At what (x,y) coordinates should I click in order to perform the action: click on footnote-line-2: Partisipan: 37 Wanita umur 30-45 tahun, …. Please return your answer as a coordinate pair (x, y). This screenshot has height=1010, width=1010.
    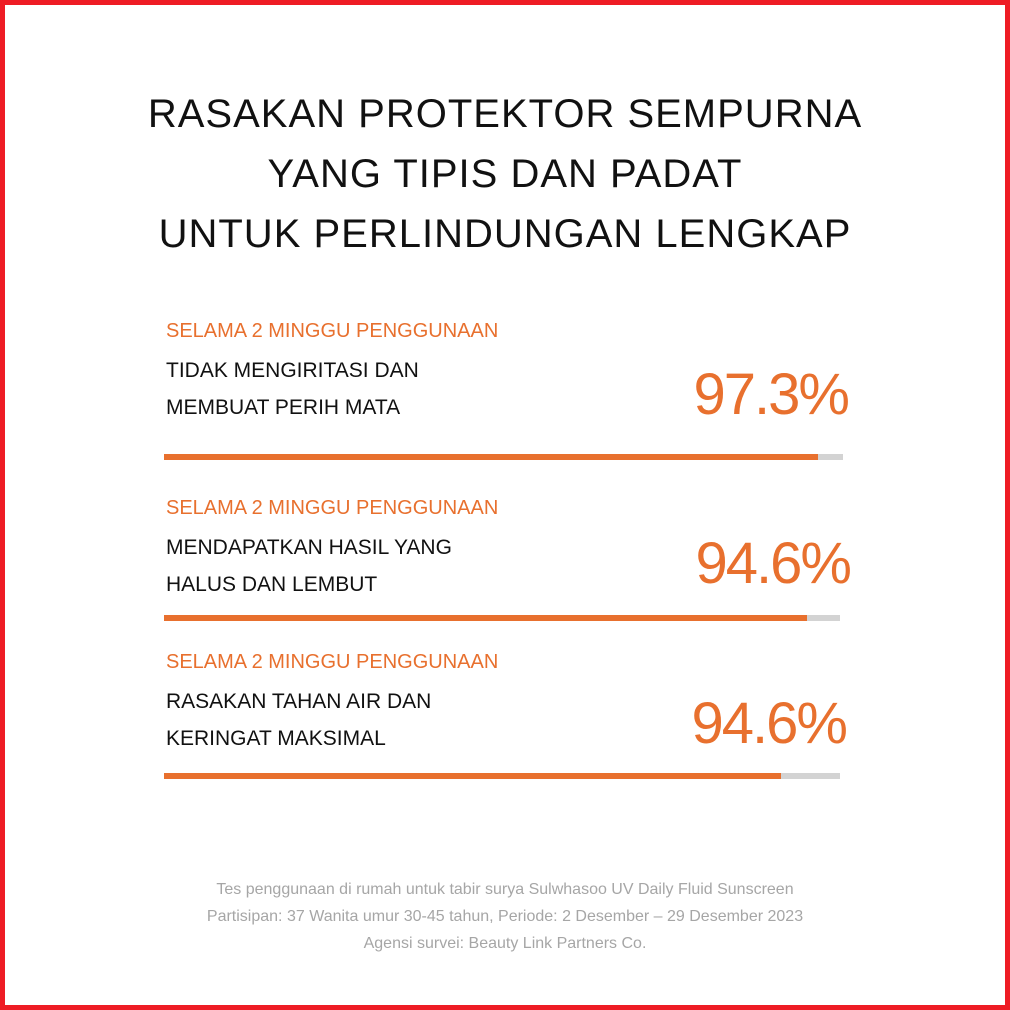
    Looking at the image, I should click on (505, 916).